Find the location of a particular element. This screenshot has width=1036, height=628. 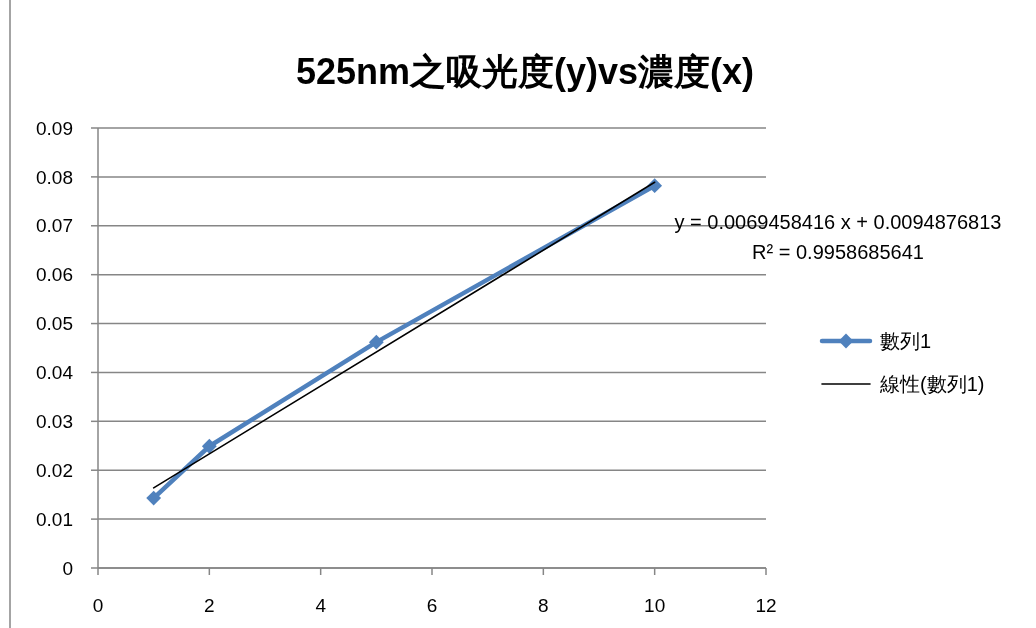

x-tick-label: 2 is located at coordinates (209, 605).